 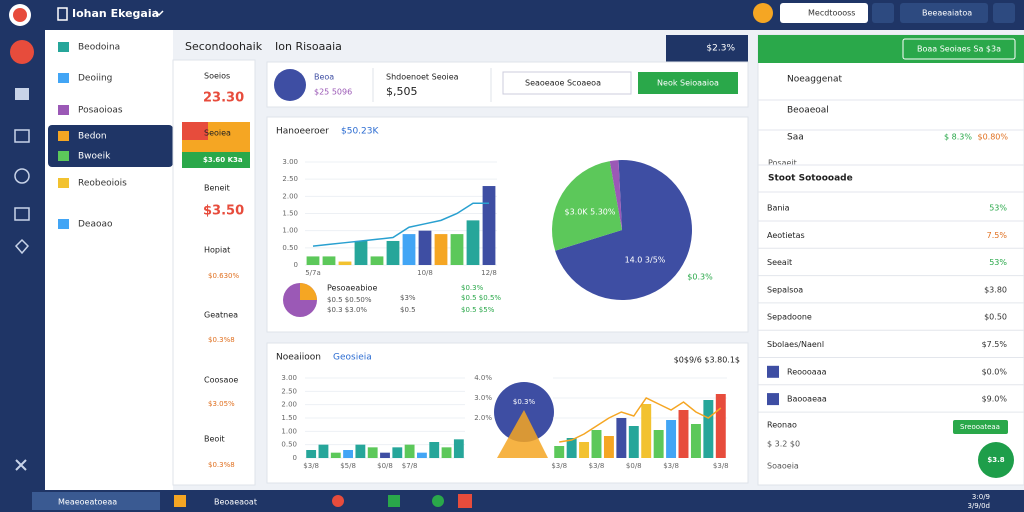 What do you see at coordinates (425, 273) in the screenshot?
I see `x-tick-label: 10/8` at bounding box center [425, 273].